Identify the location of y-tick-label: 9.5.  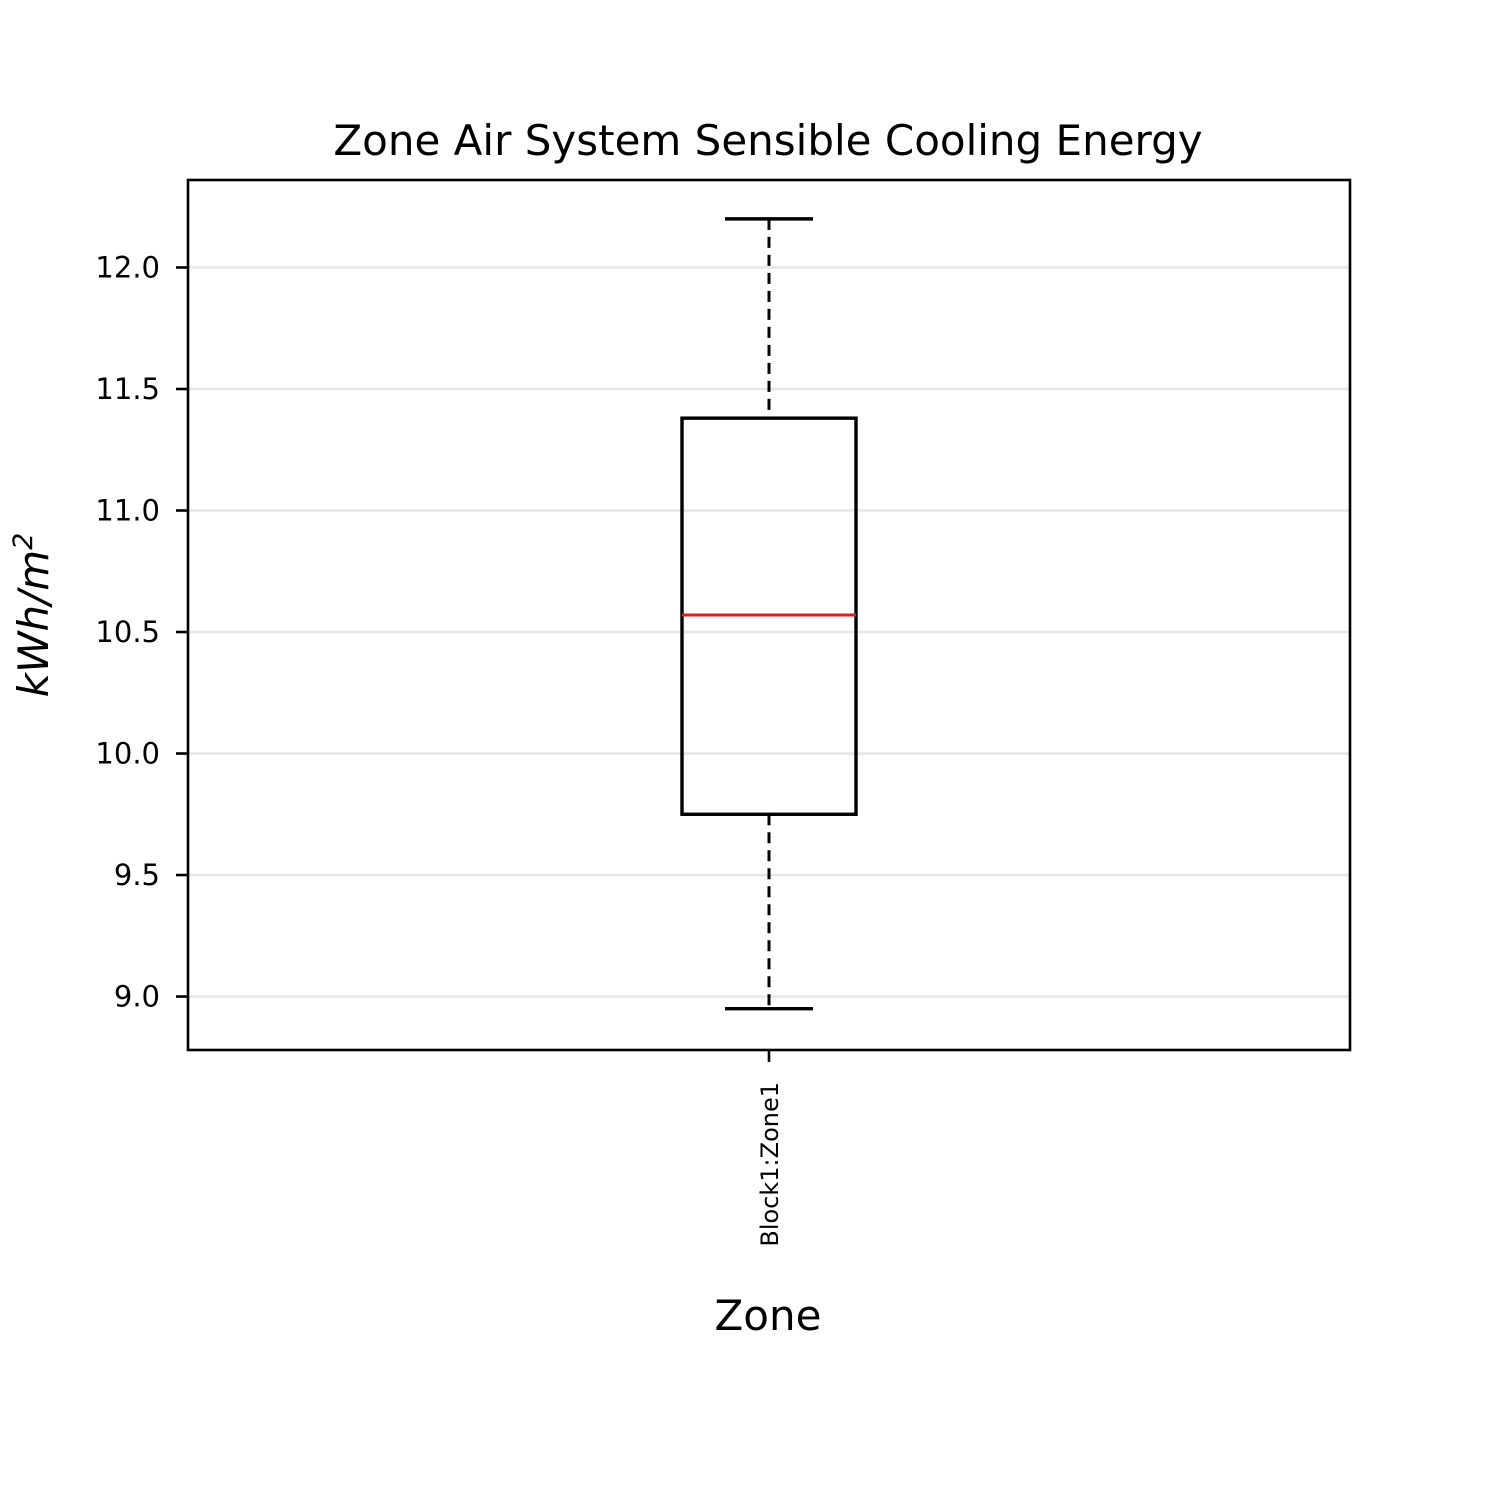
(137, 875).